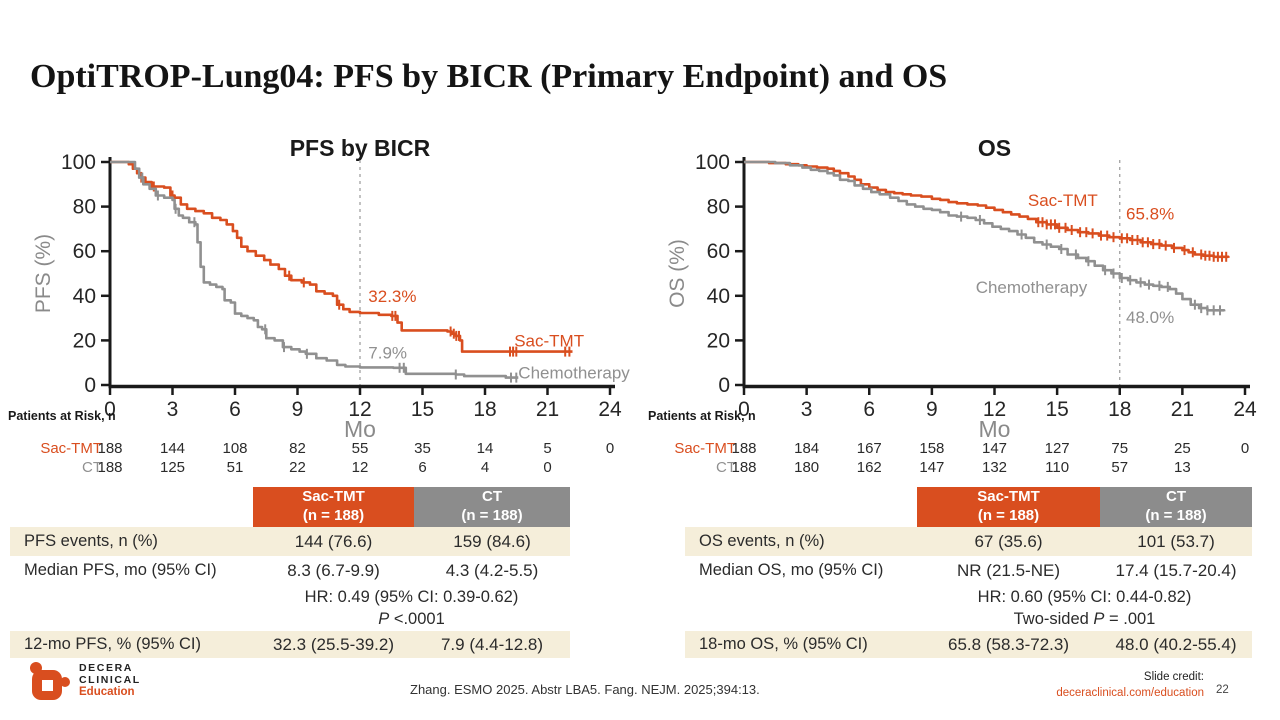  I want to click on row-value-sac-tmt: 8.3 (6.7-9.9), so click(333, 570).